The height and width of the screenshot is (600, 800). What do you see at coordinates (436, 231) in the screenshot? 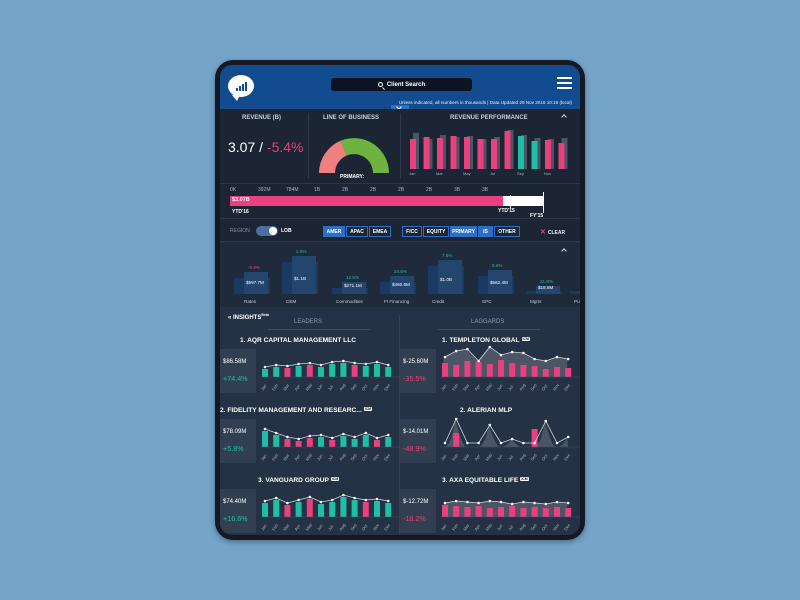
I see `lob-filter-equity: EQUITY` at bounding box center [436, 231].